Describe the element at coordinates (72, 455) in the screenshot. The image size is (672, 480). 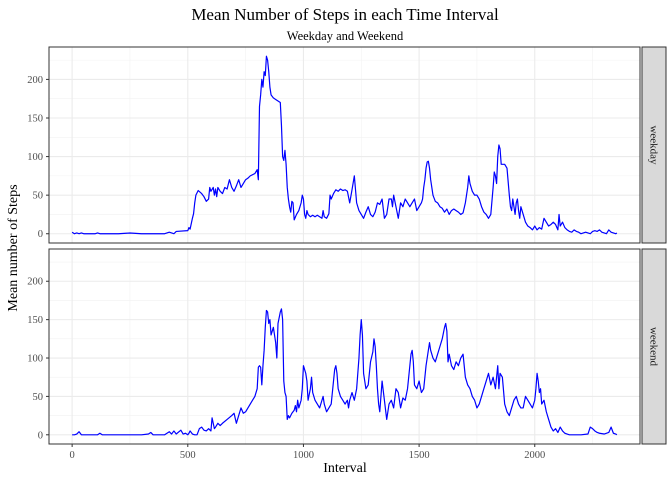
I see `x-tick-label: 0` at that location.